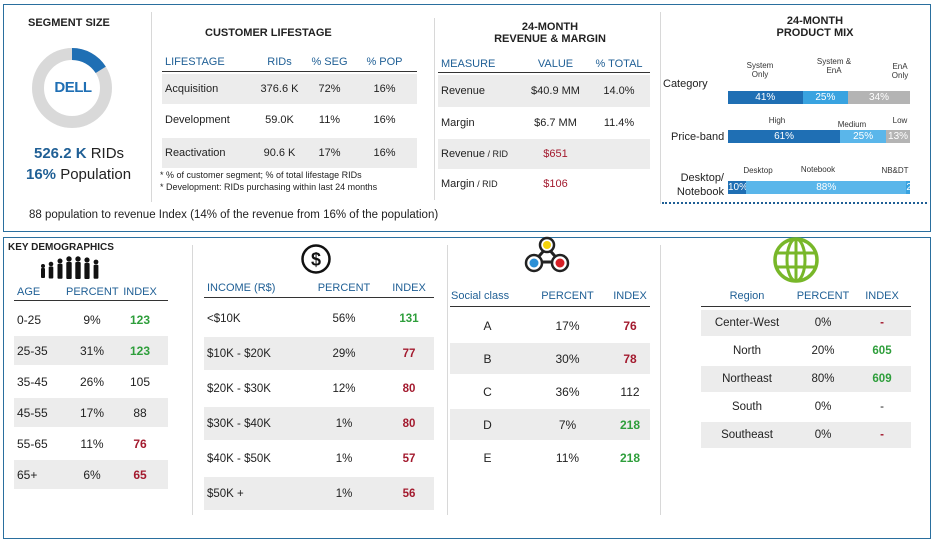 This screenshot has height=542, width=935. What do you see at coordinates (567, 391) in the screenshot?
I see `percent-value: 36%` at bounding box center [567, 391].